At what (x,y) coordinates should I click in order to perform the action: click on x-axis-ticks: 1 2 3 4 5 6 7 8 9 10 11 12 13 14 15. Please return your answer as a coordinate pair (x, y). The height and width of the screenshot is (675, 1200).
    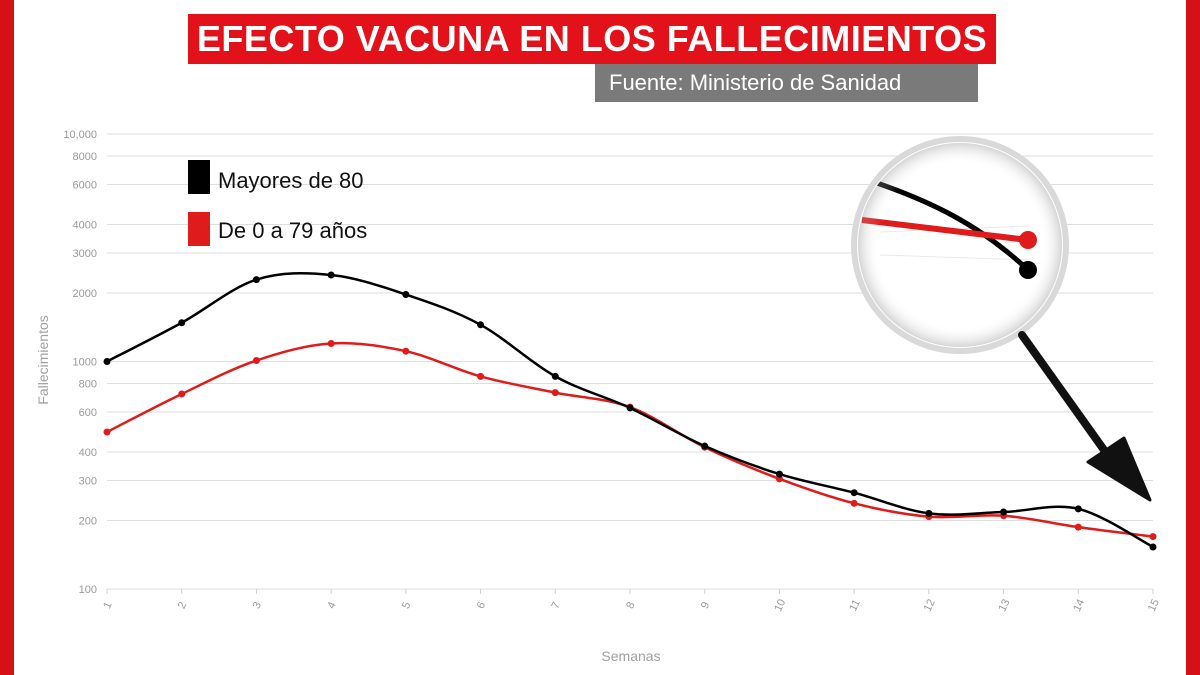
    Looking at the image, I should click on (631, 601).